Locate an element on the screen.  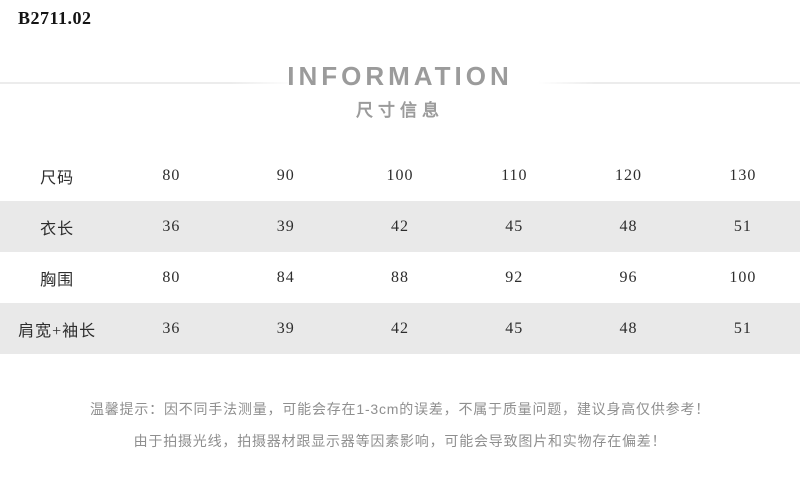
header-rule-right is located at coordinates (669, 83).